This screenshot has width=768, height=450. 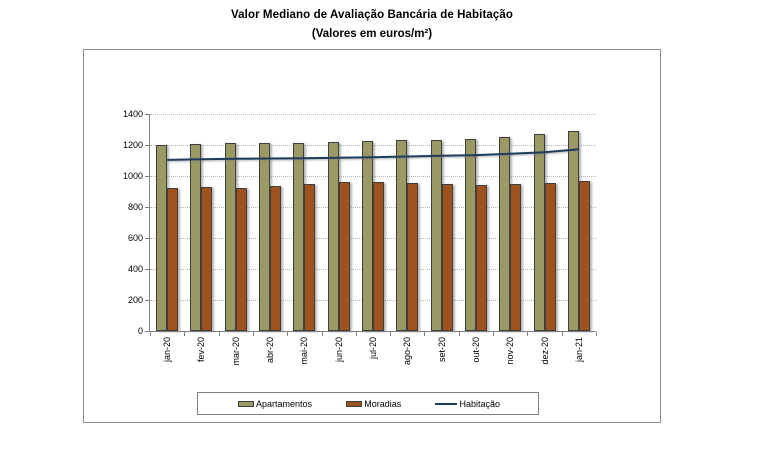 I want to click on x-axis-label-out-20: out-20, so click(x=475, y=350).